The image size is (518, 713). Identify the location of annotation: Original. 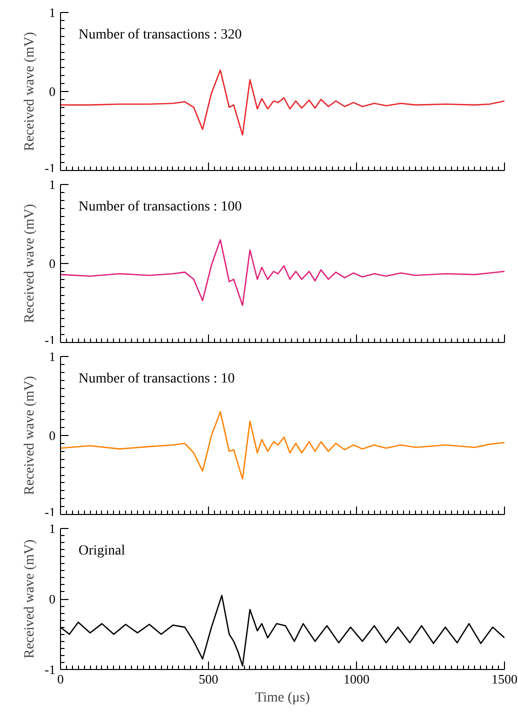
(102, 551).